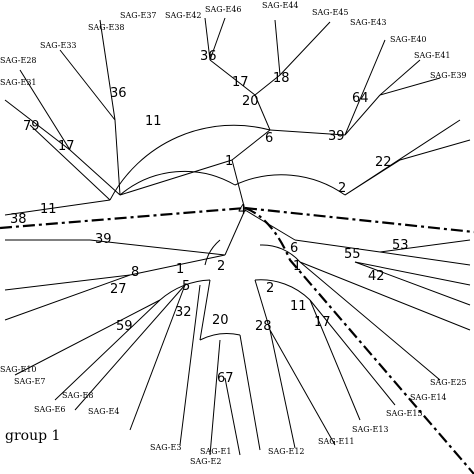 The image size is (474, 474). I want to click on leaf-label: SAG-E7, so click(29, 381).